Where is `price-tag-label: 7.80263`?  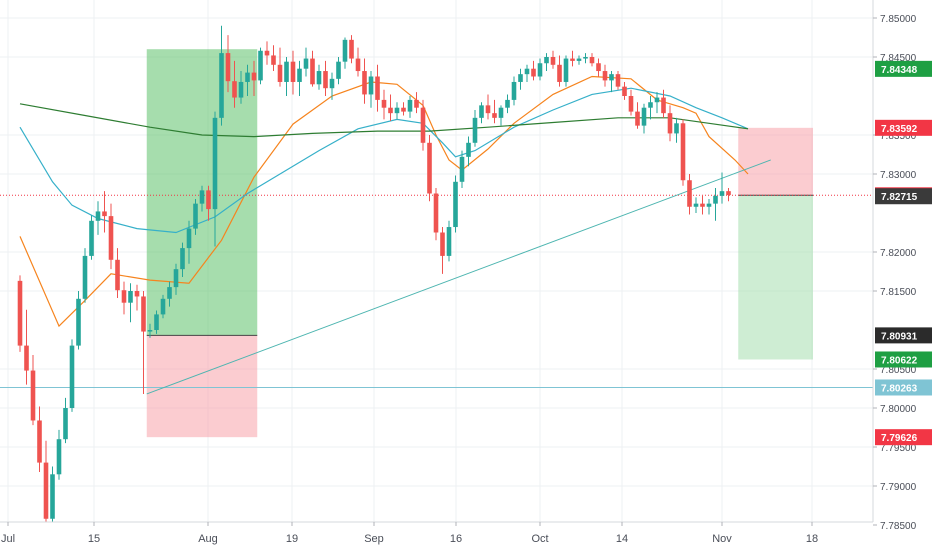 price-tag-label: 7.80263 is located at coordinates (899, 388).